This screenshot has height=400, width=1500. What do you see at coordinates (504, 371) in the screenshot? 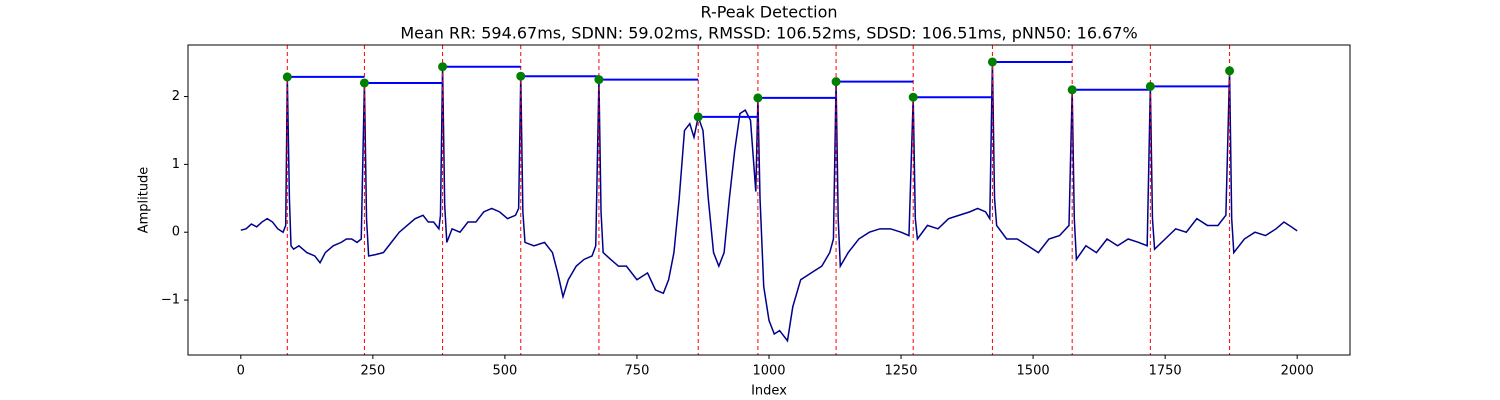
I see `x-tick-label: 500` at bounding box center [504, 371].